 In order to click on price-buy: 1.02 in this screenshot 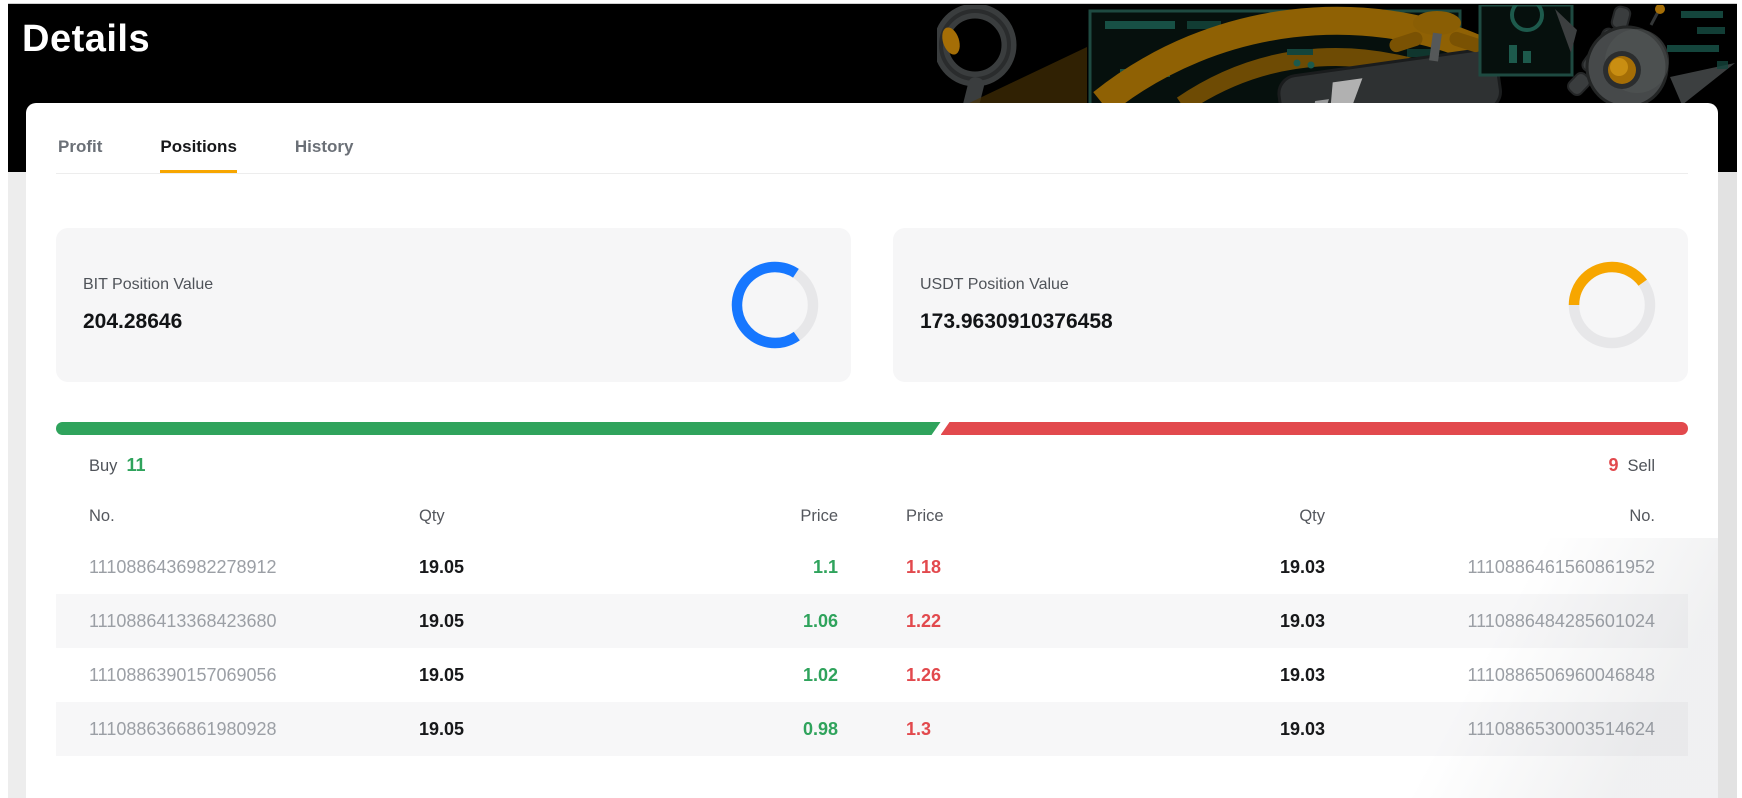, I will do `click(820, 674)`.